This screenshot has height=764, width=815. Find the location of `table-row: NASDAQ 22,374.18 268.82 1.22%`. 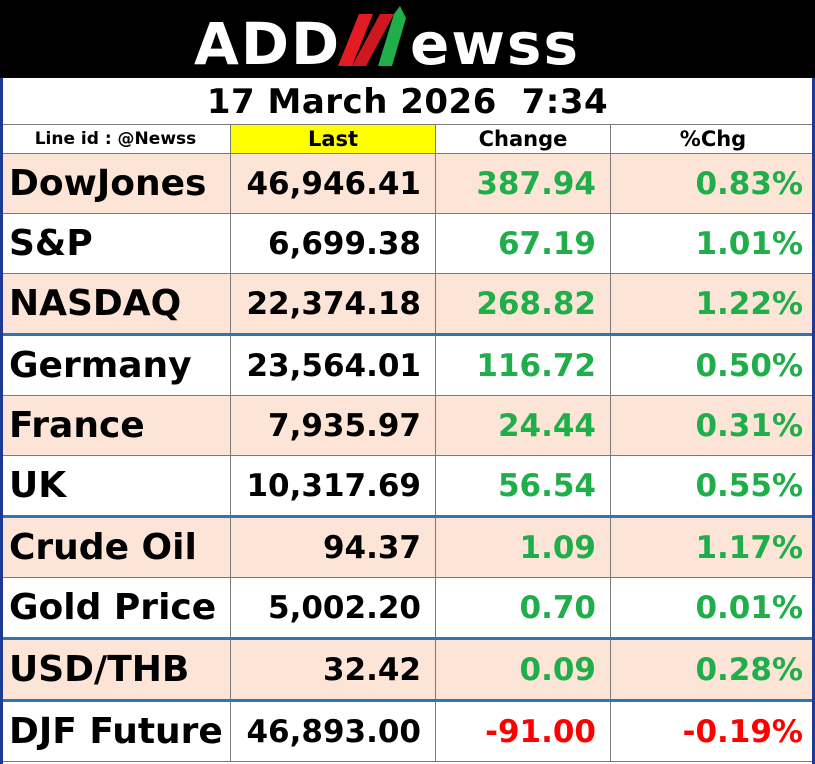

table-row: NASDAQ 22,374.18 268.82 1.22% is located at coordinates (407, 304).